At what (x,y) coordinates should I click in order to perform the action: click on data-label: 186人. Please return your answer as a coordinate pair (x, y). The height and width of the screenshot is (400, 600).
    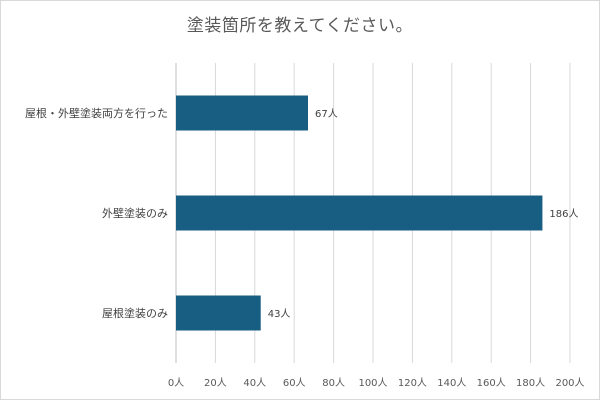
    Looking at the image, I should click on (563, 214).